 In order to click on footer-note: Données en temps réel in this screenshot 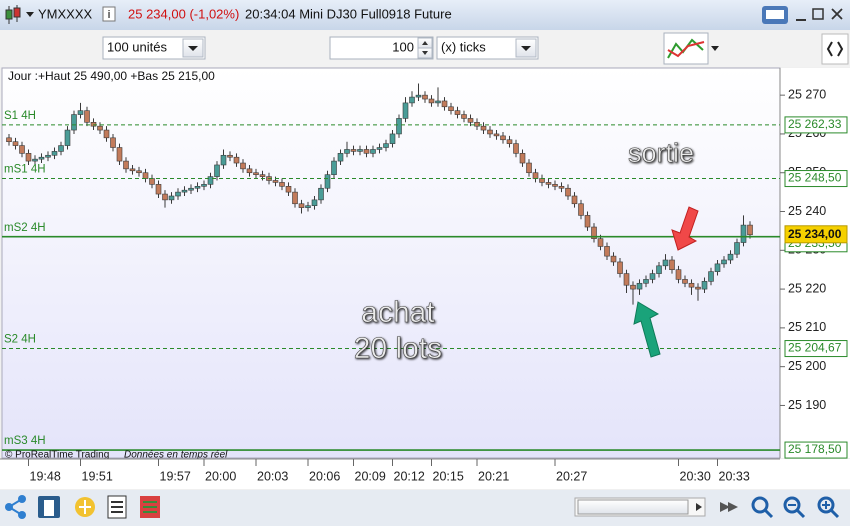, I will do `click(176, 455)`.